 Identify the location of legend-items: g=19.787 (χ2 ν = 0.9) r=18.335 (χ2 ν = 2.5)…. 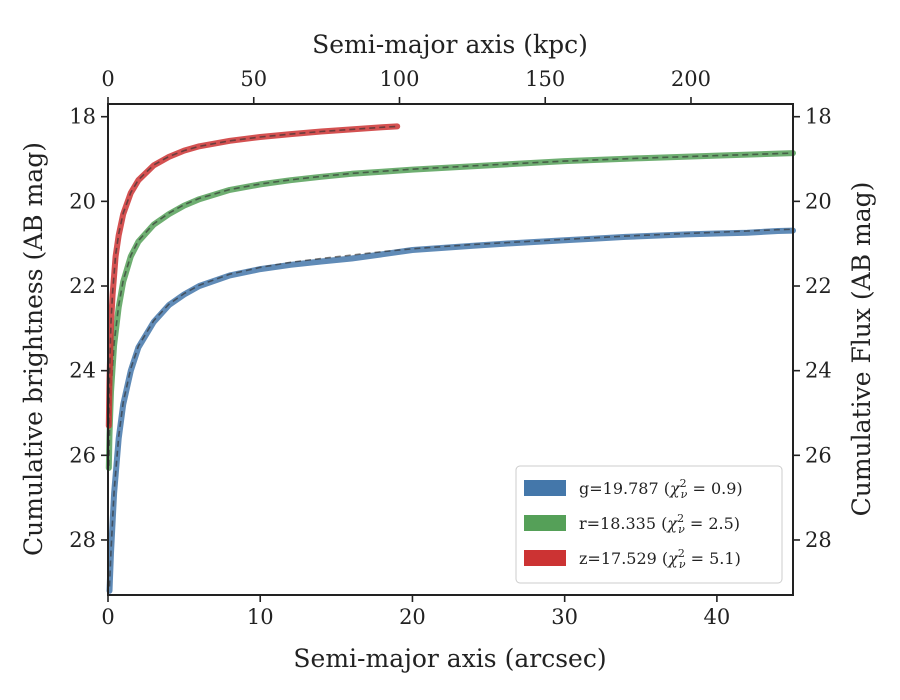
(633, 524).